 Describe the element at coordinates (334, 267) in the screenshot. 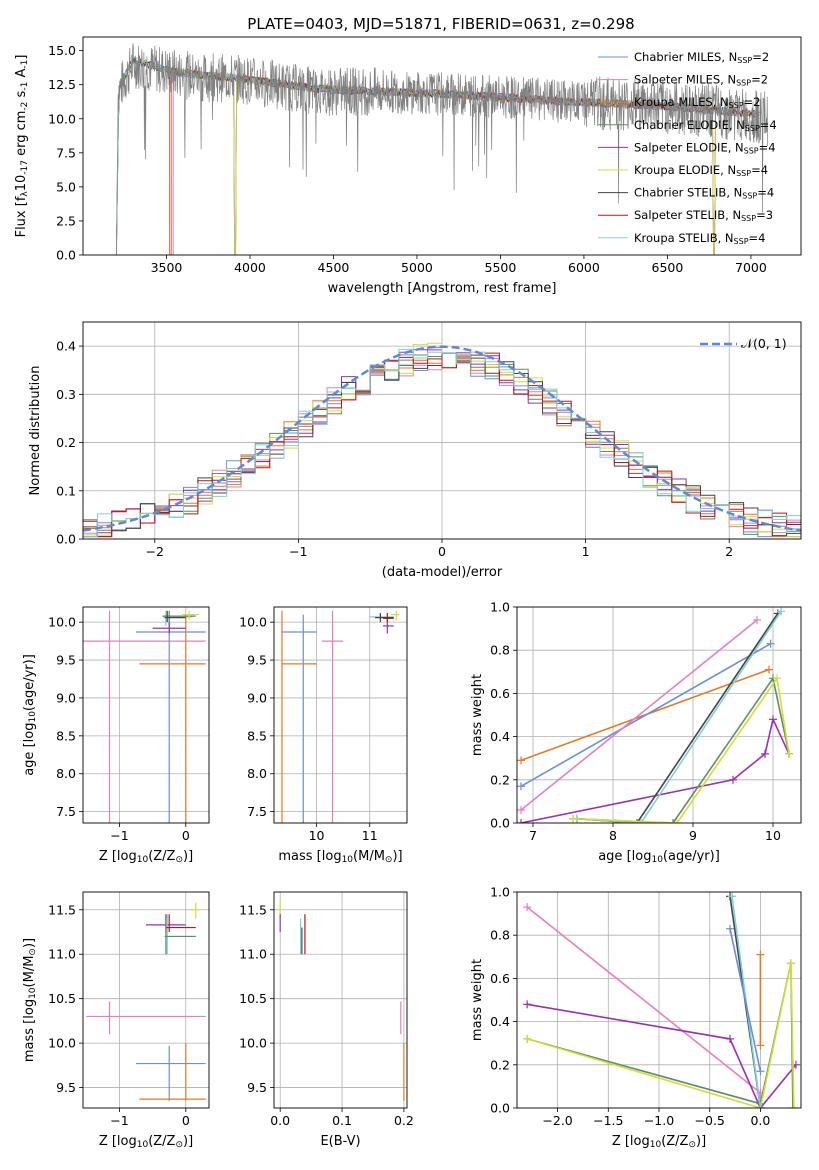

I see `x-tick-label: 4500` at that location.